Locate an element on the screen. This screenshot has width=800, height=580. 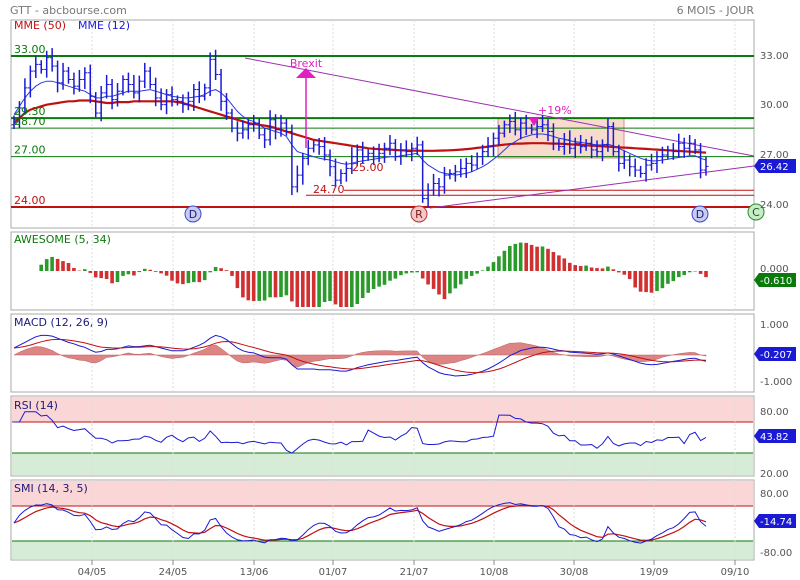
rsi-axis-20: 20.00 is located at coordinates (774, 474).